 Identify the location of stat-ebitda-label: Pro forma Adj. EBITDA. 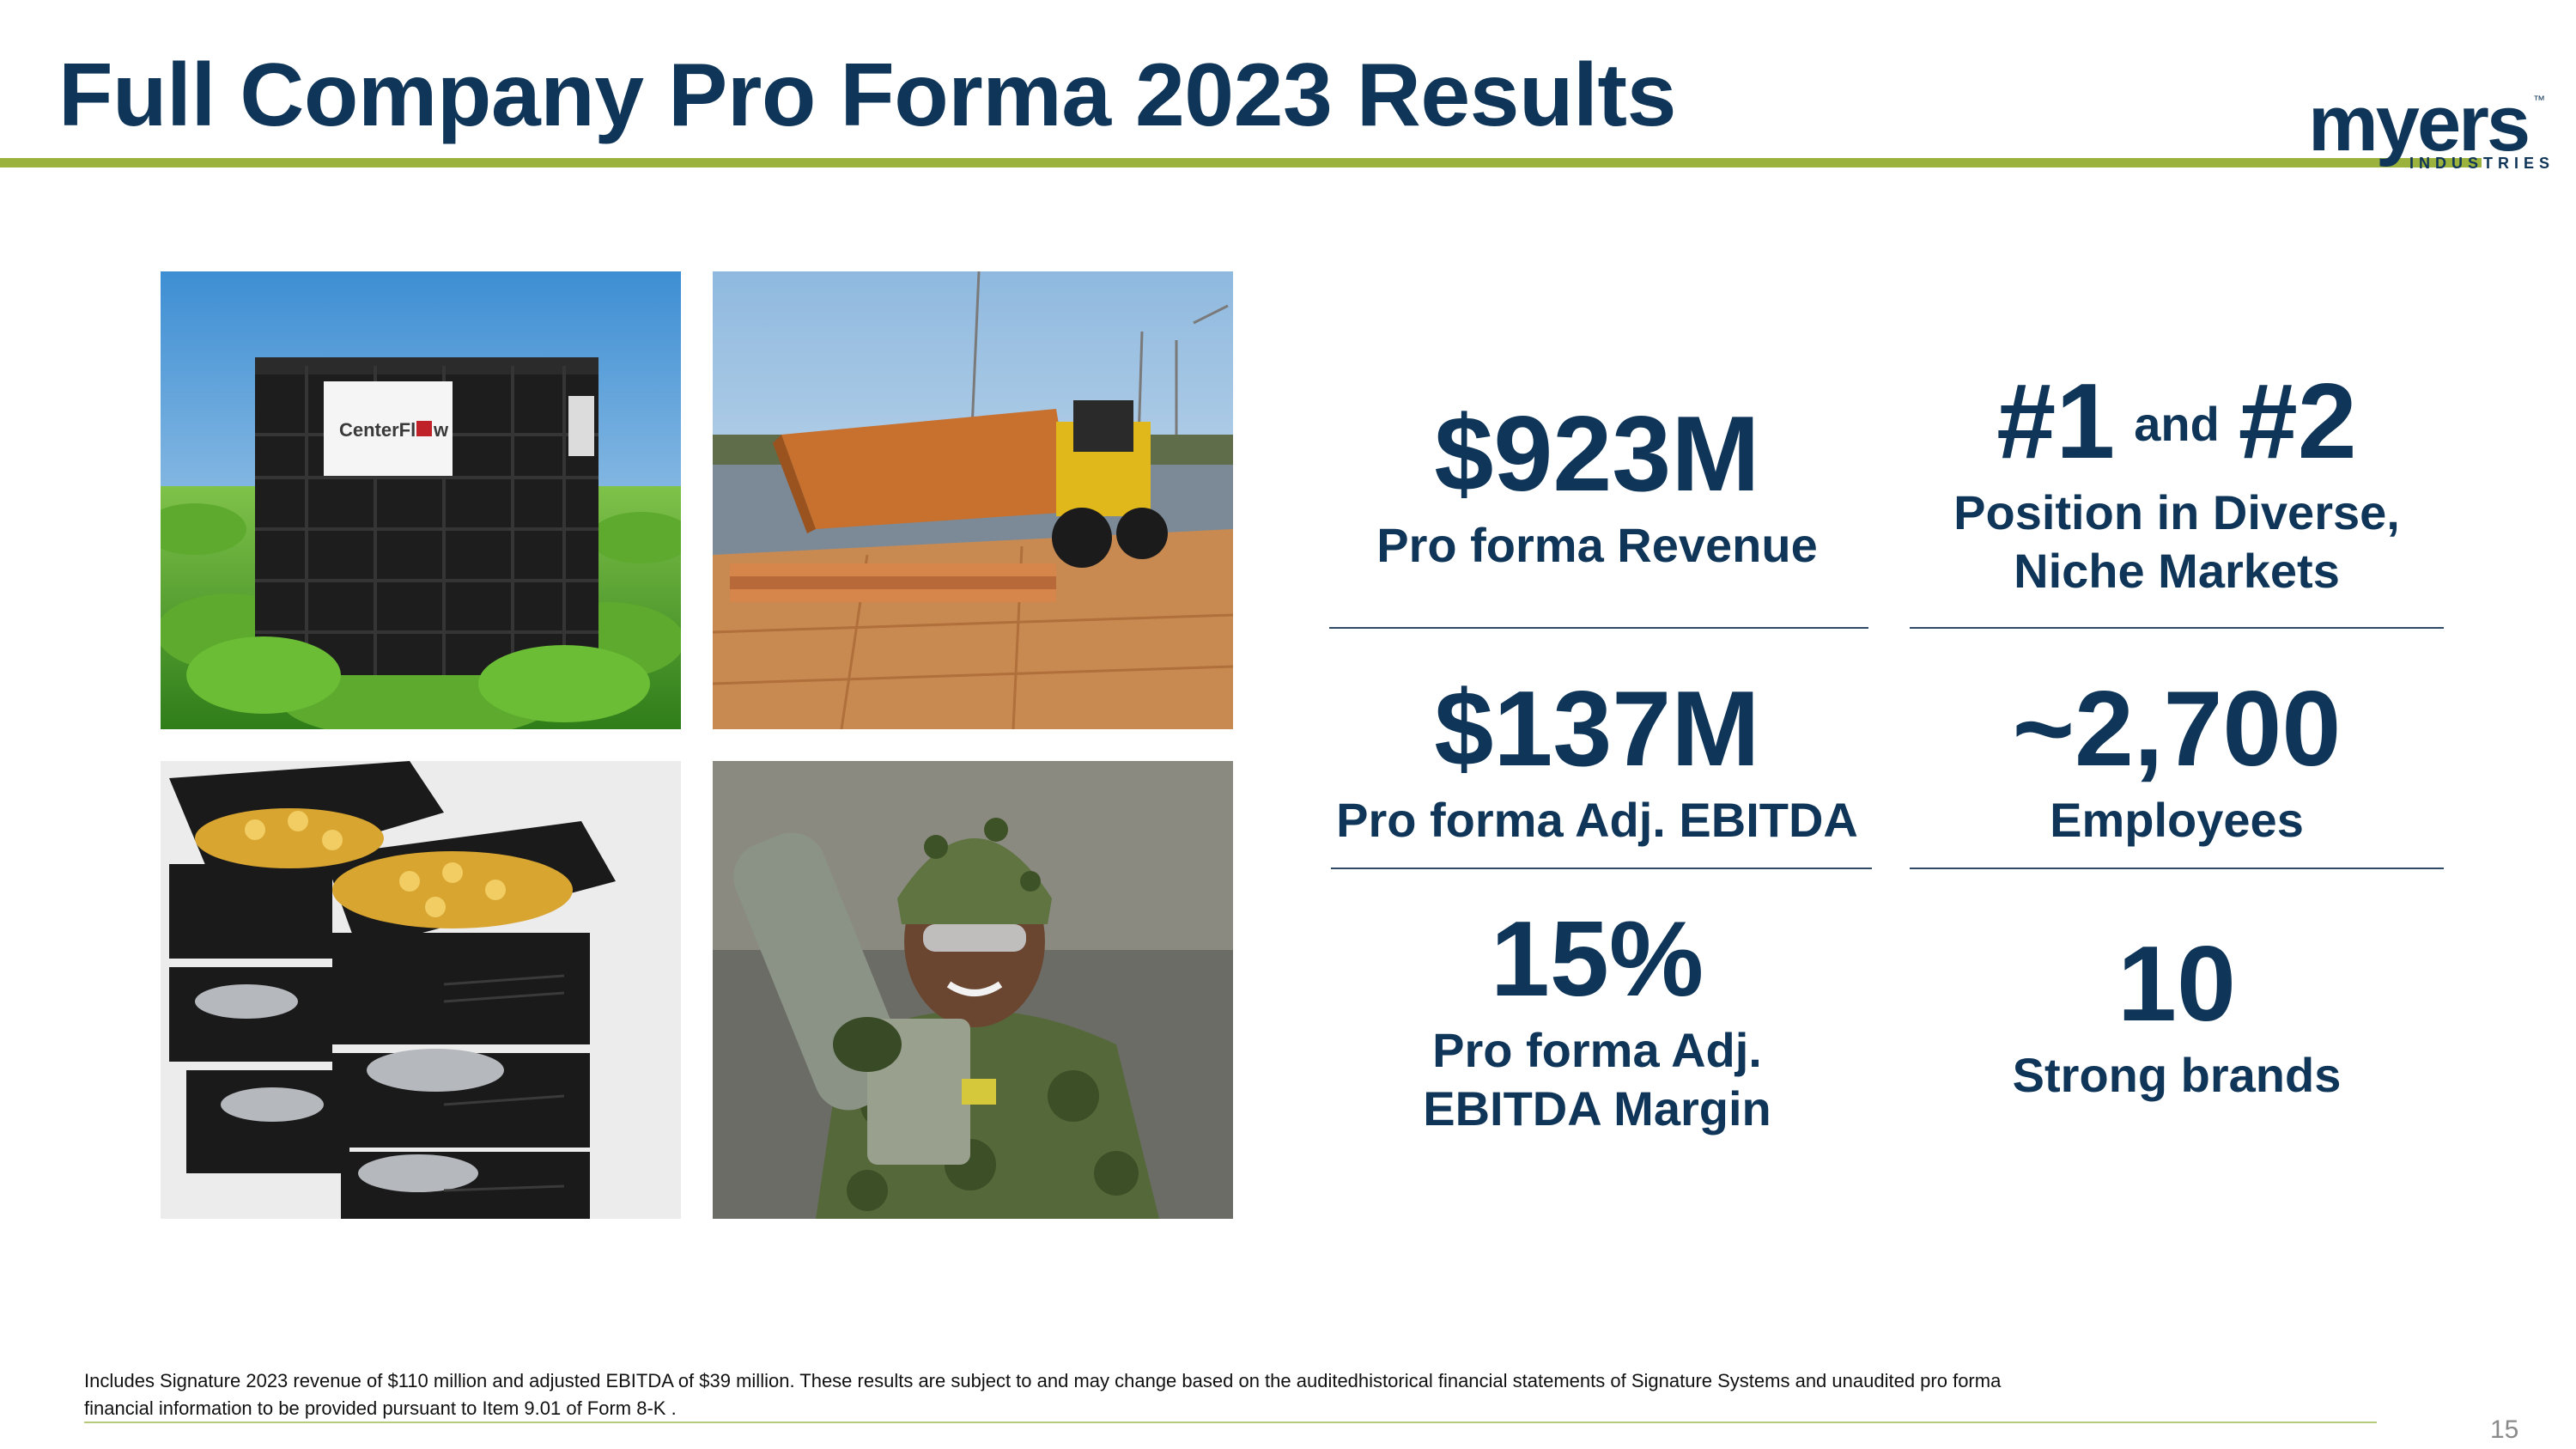
(1597, 819).